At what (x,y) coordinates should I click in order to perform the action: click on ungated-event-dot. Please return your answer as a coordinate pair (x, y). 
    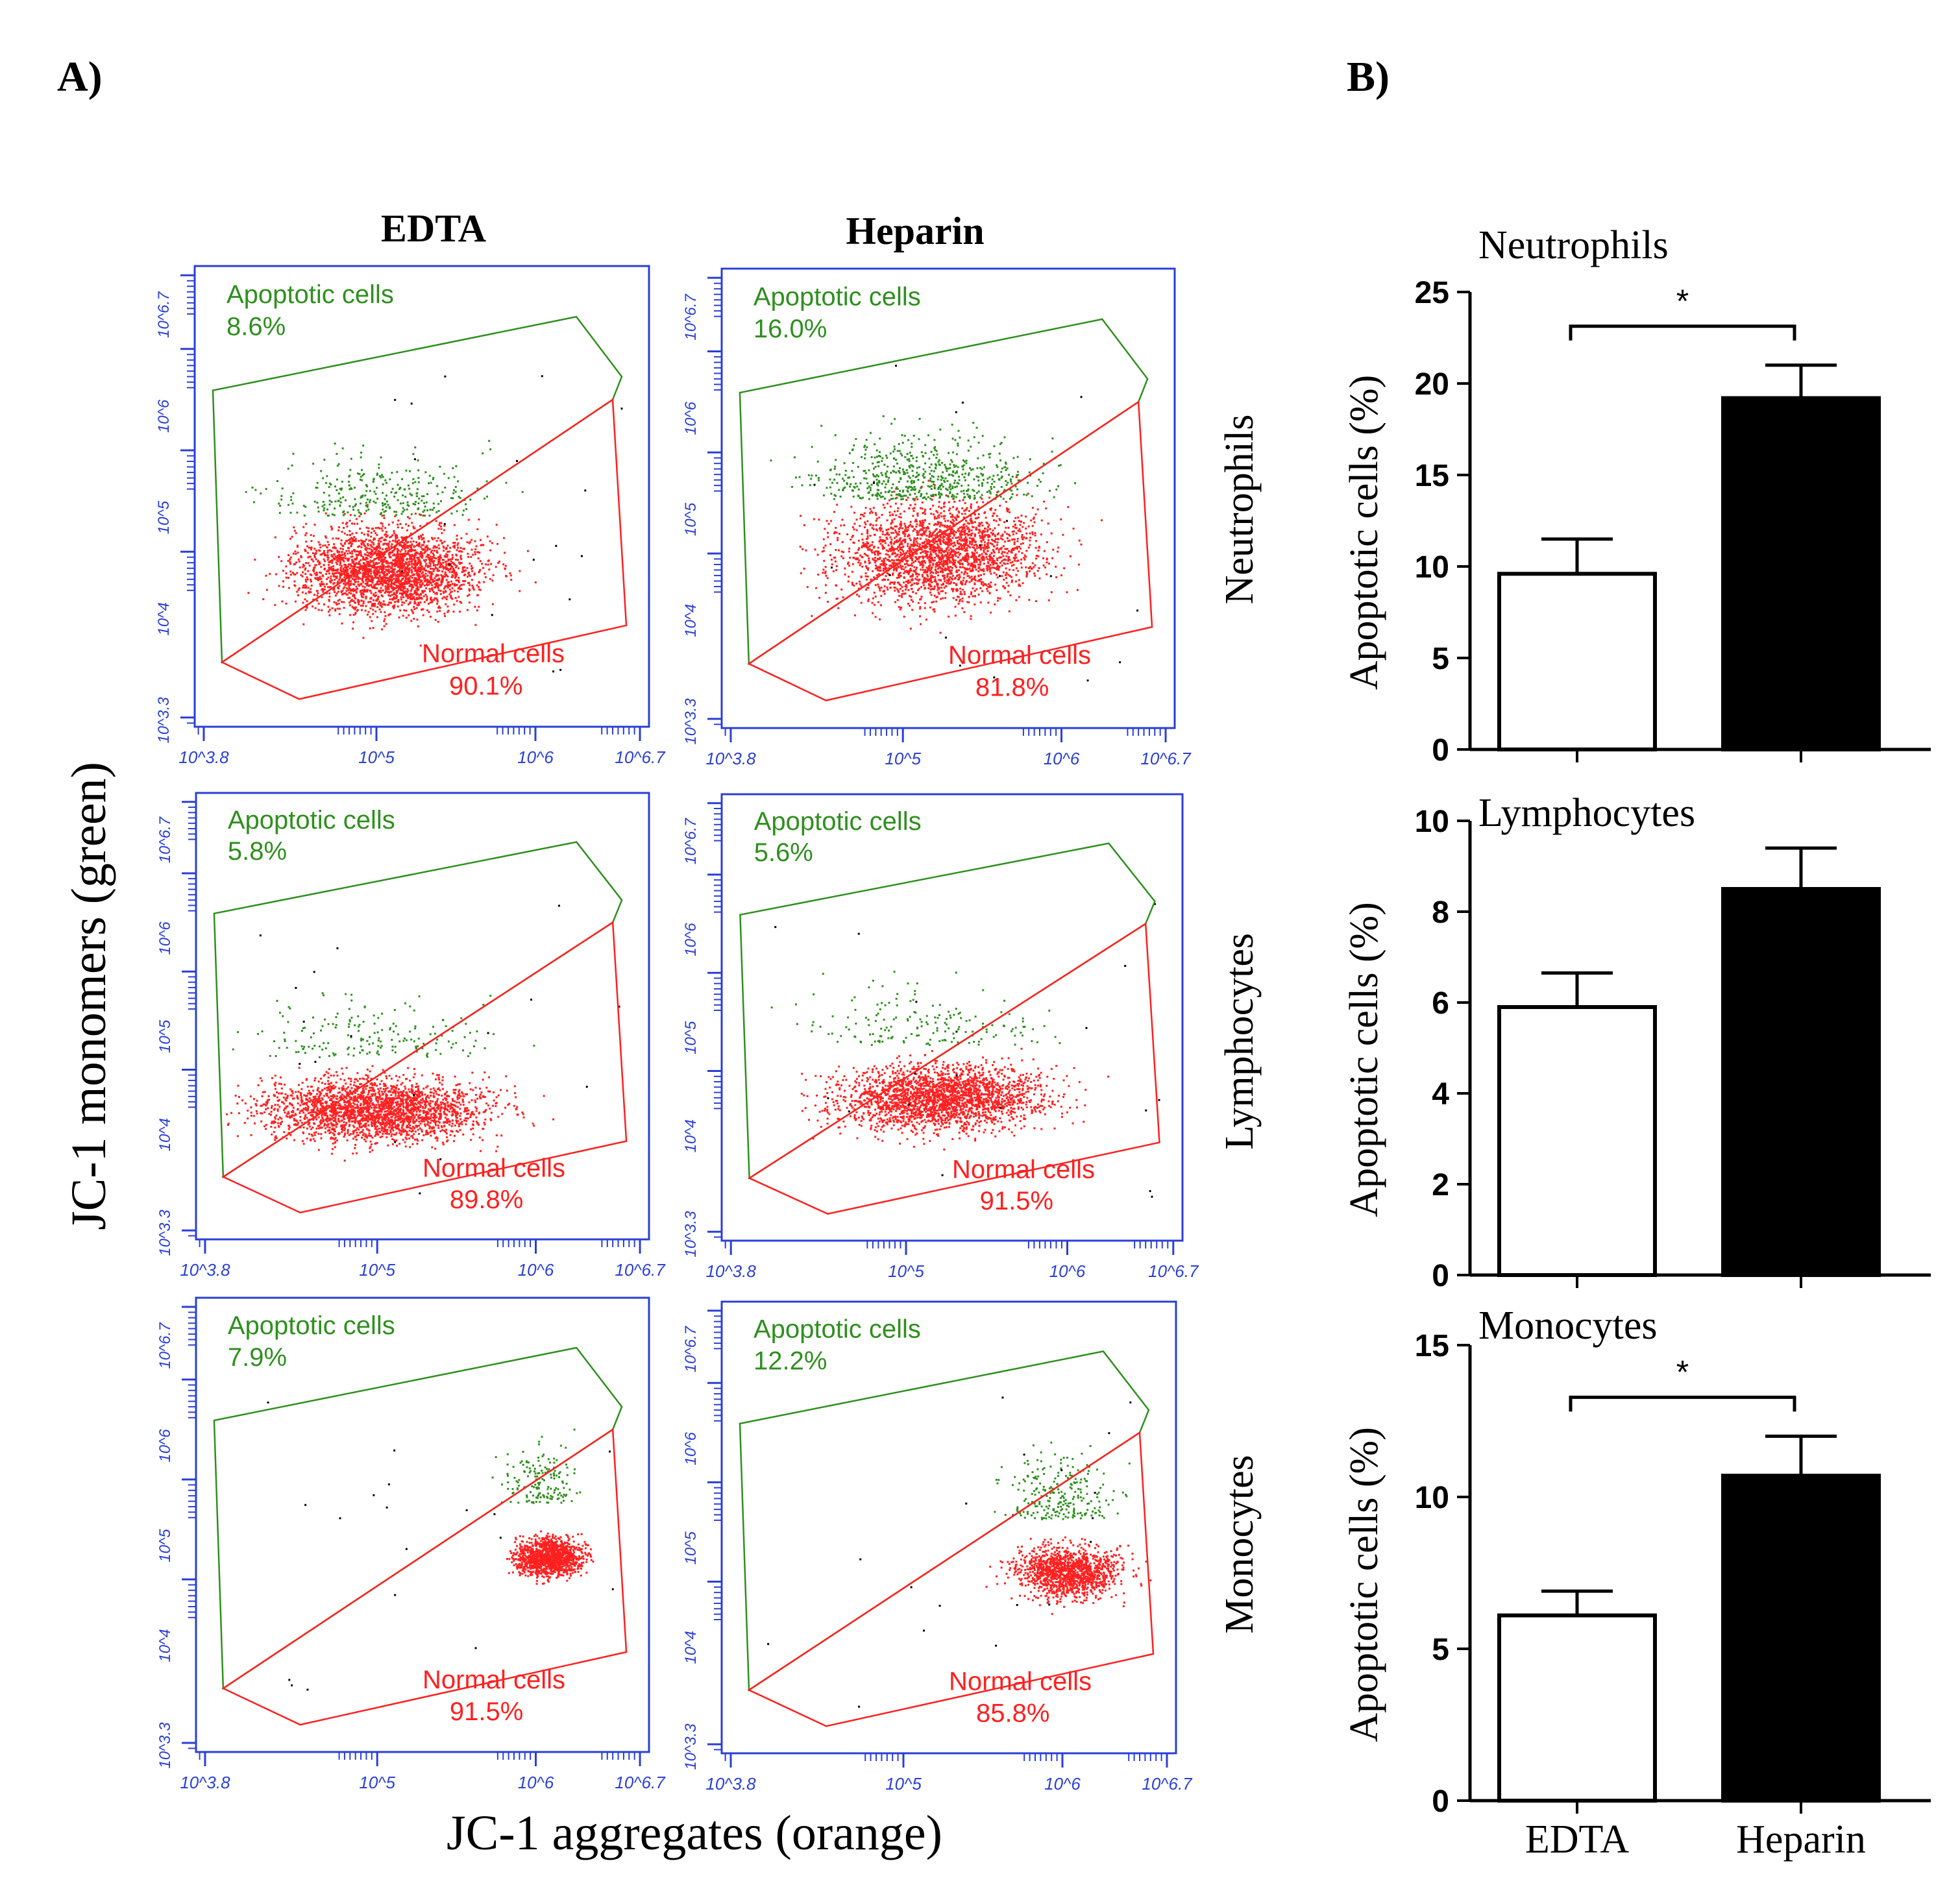
    Looking at the image, I should click on (411, 403).